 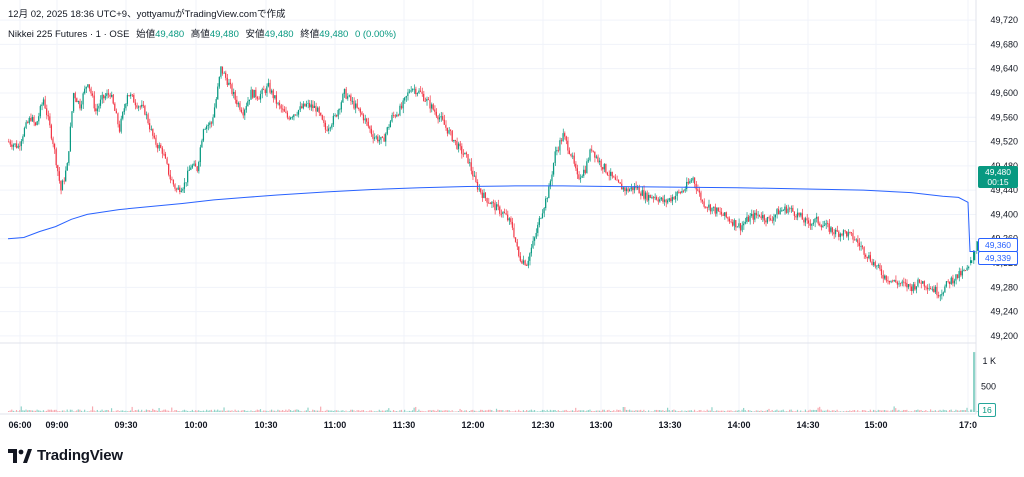 I want to click on symbol-title: Nikkei 225 Futures · 1 · OSE, so click(x=69, y=34).